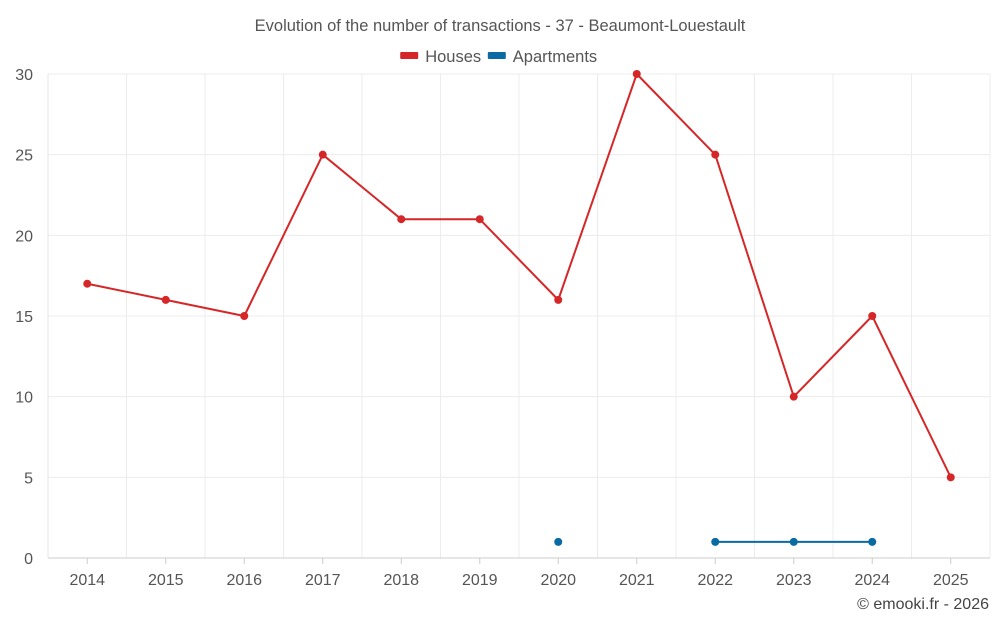  What do you see at coordinates (555, 57) in the screenshot?
I see `legend-label-apartments: Apartments` at bounding box center [555, 57].